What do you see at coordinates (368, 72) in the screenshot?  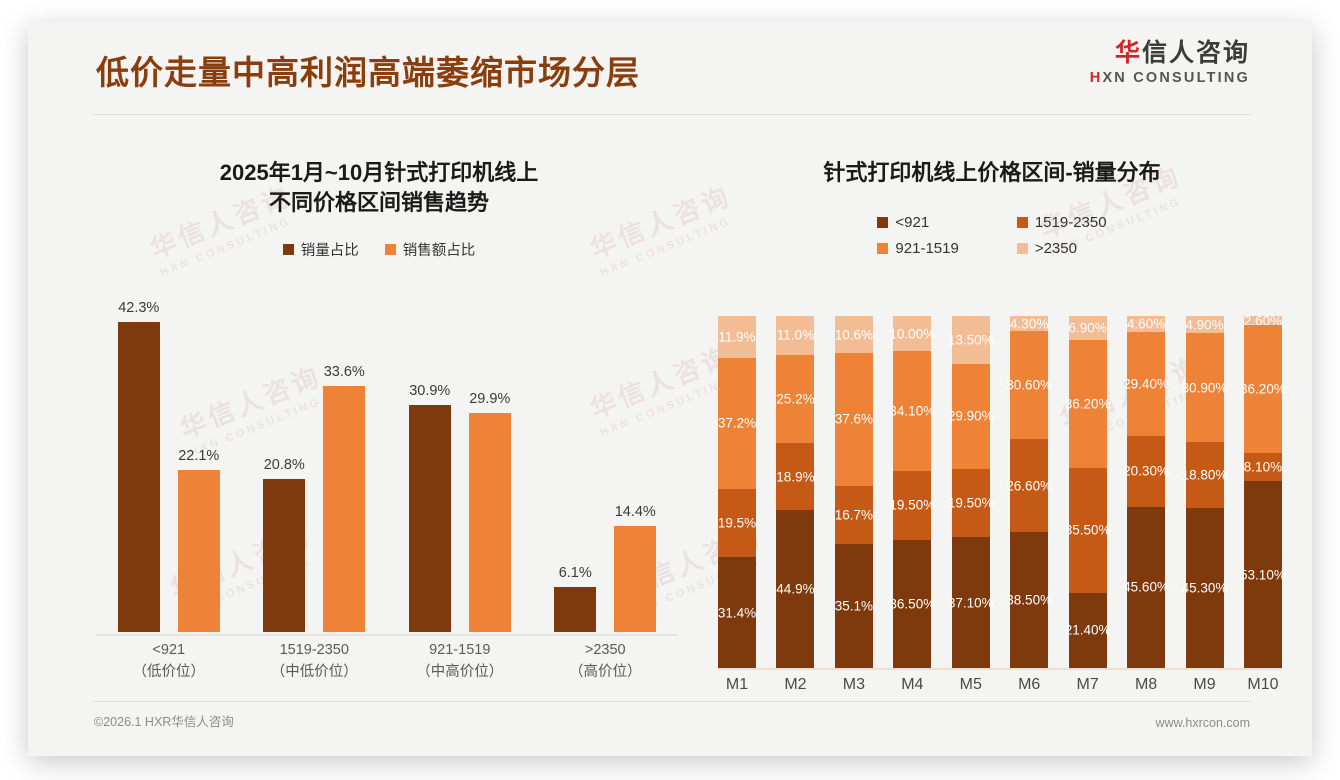 I see `page-title: 低价走量中高利润高端萎缩市场分层` at bounding box center [368, 72].